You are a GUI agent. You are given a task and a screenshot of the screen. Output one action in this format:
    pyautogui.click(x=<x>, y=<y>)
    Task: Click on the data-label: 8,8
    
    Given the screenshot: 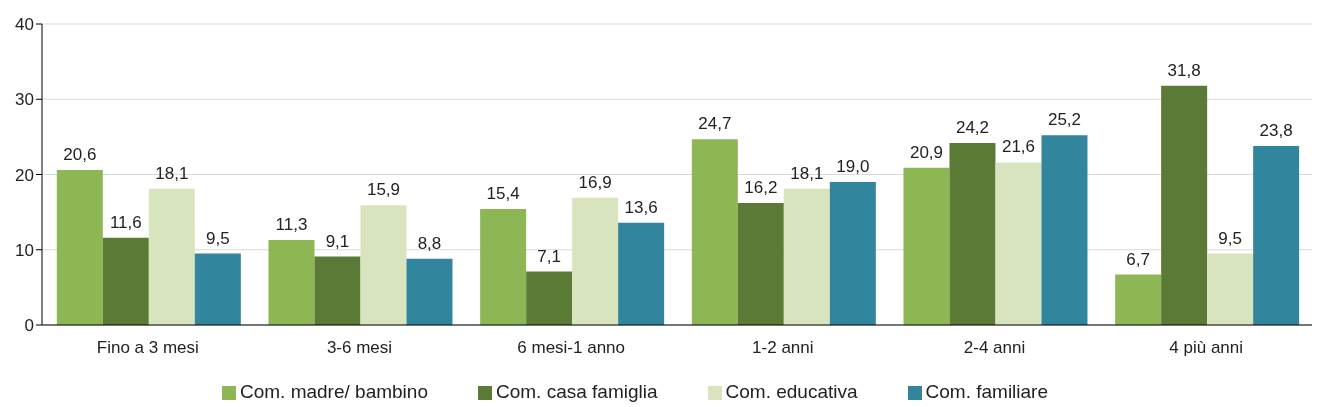 What is the action you would take?
    pyautogui.click(x=429, y=243)
    